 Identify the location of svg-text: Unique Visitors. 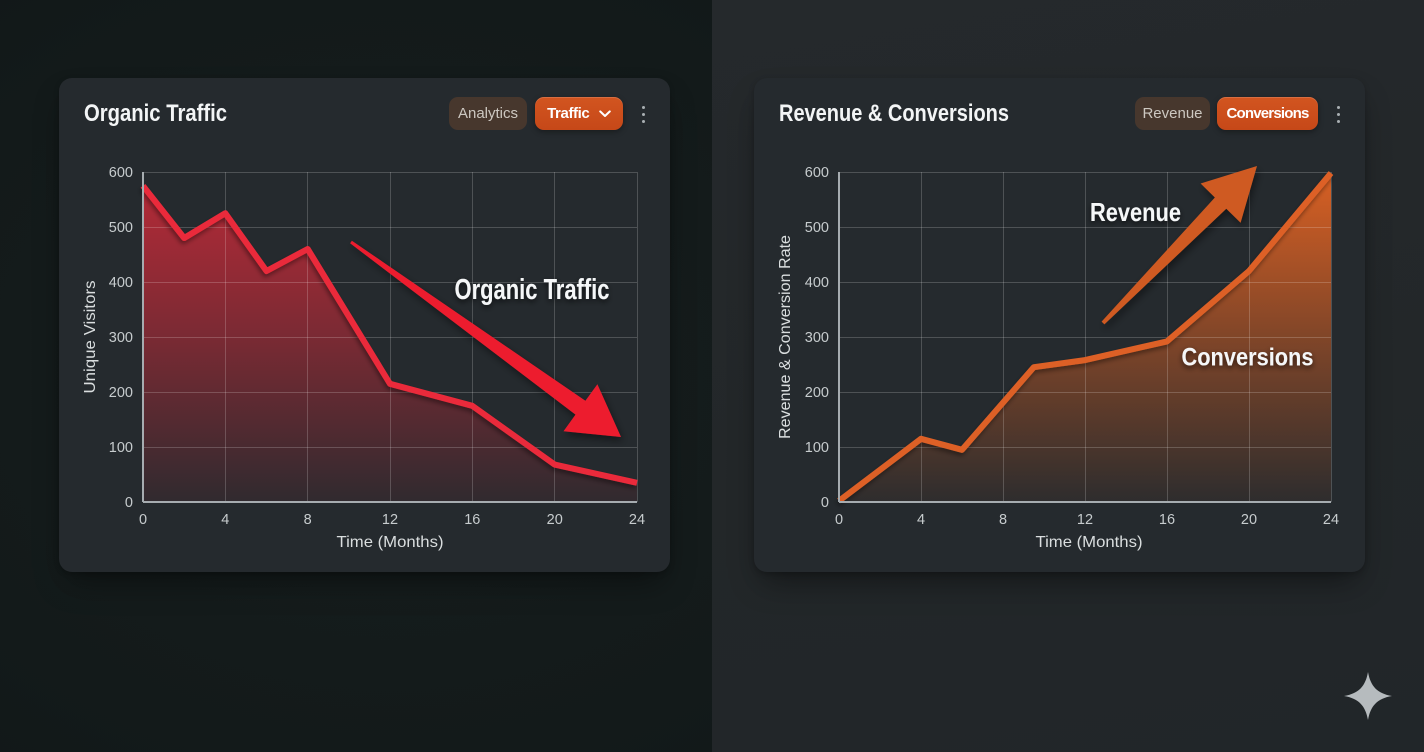
(90, 337).